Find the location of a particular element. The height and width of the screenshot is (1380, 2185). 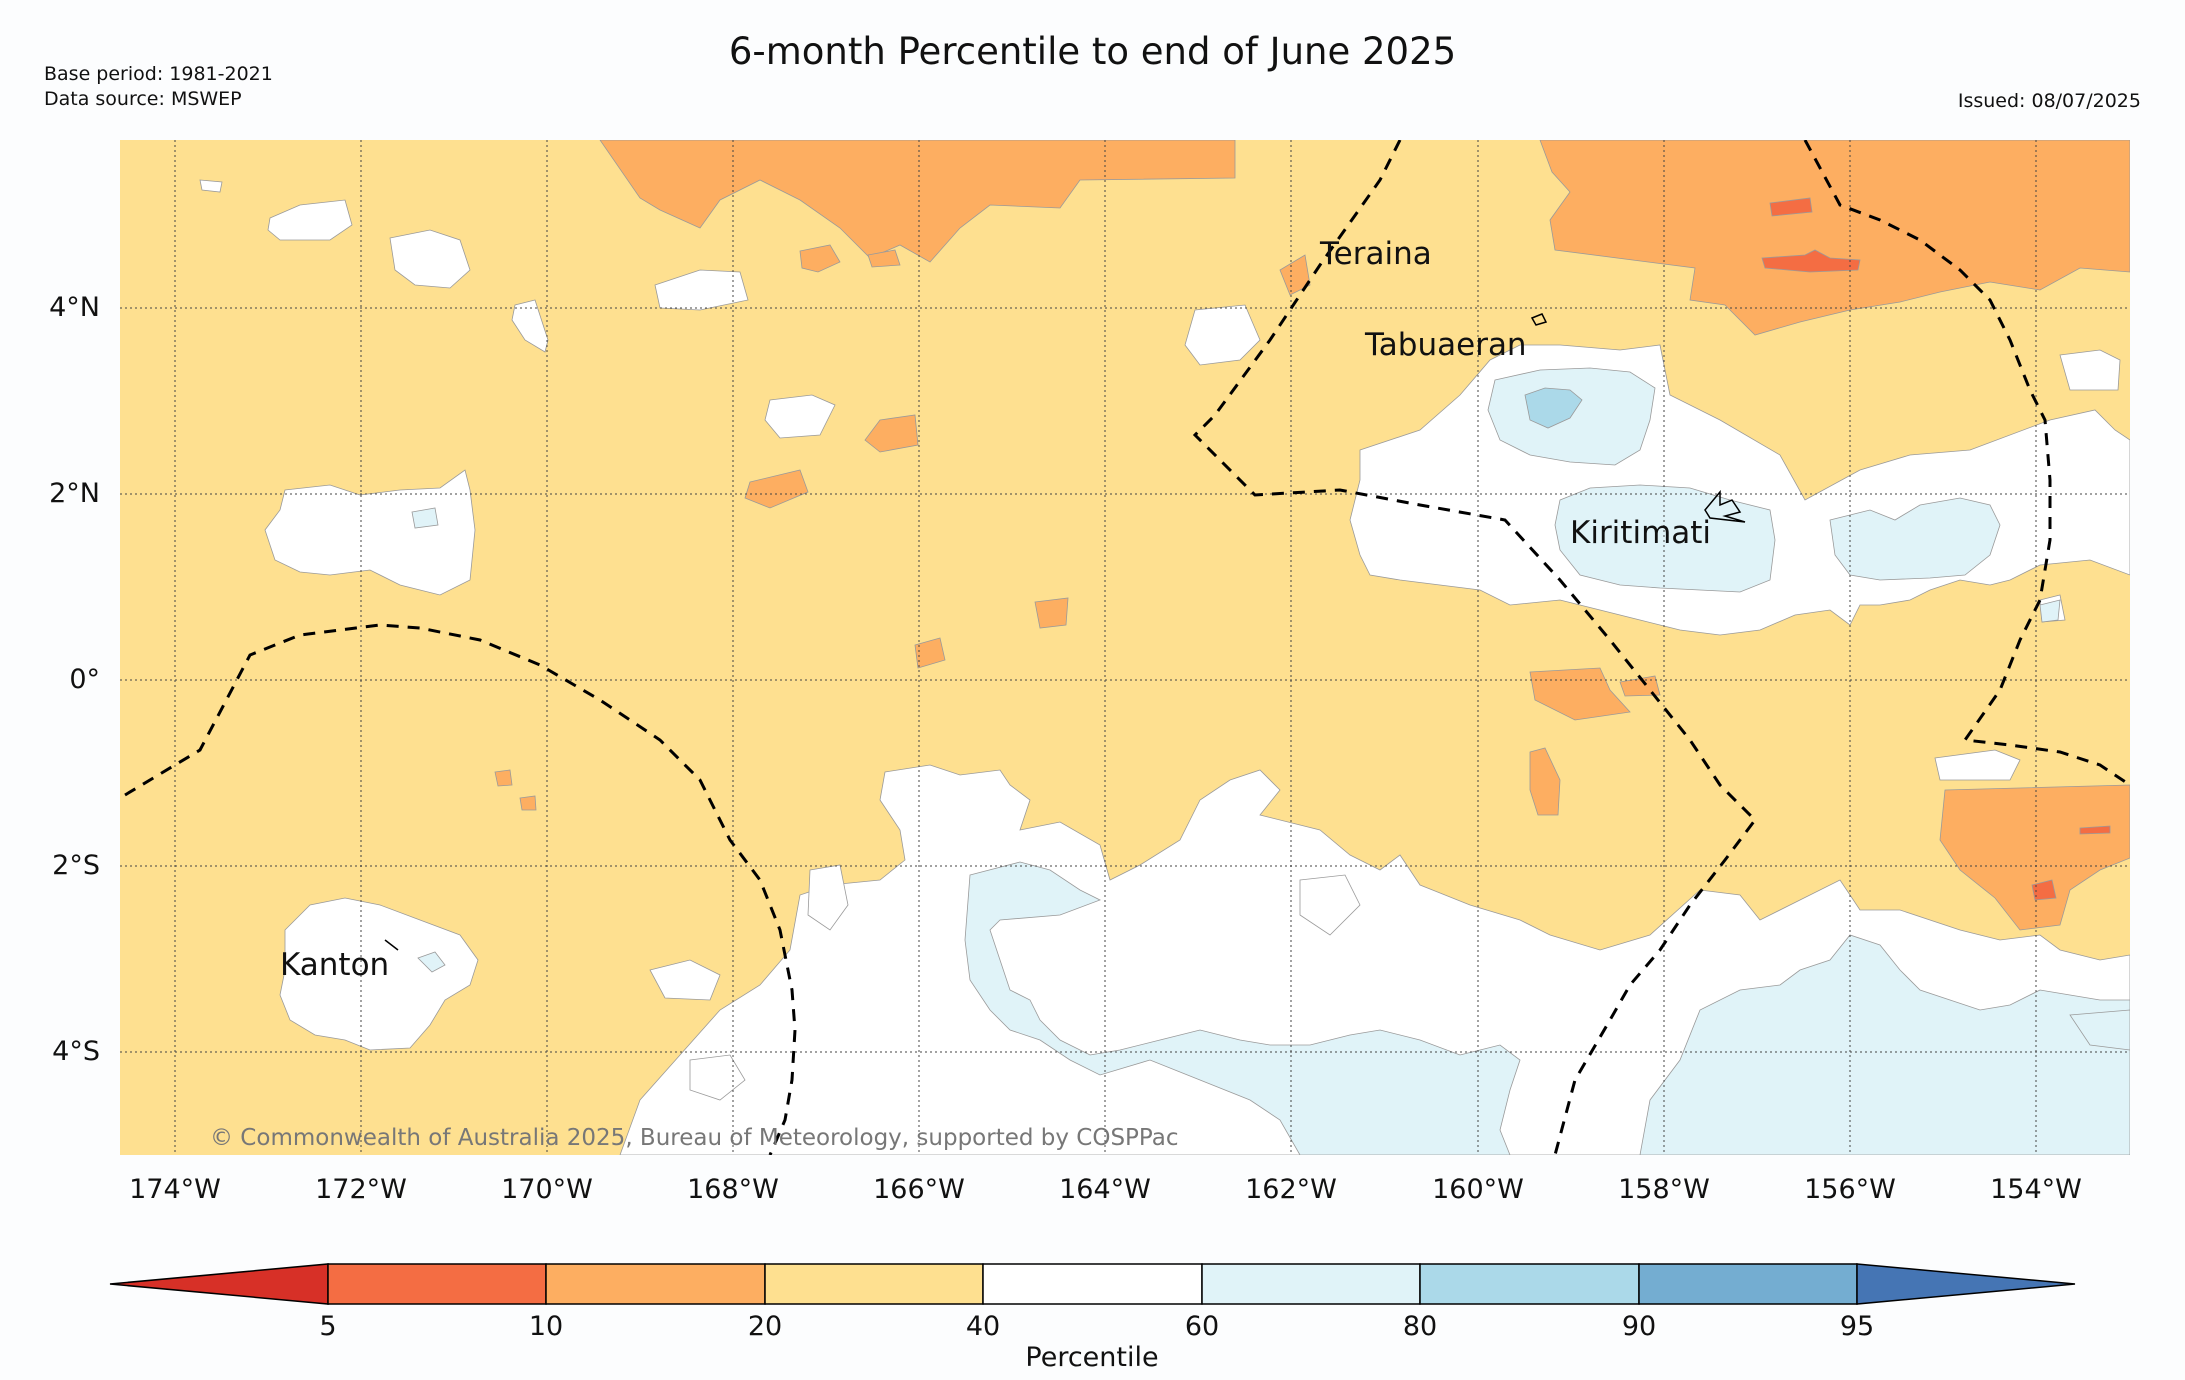

colorbar-ticks: 5 10 20 40 60 80 90 95 is located at coordinates (1096, 1326).